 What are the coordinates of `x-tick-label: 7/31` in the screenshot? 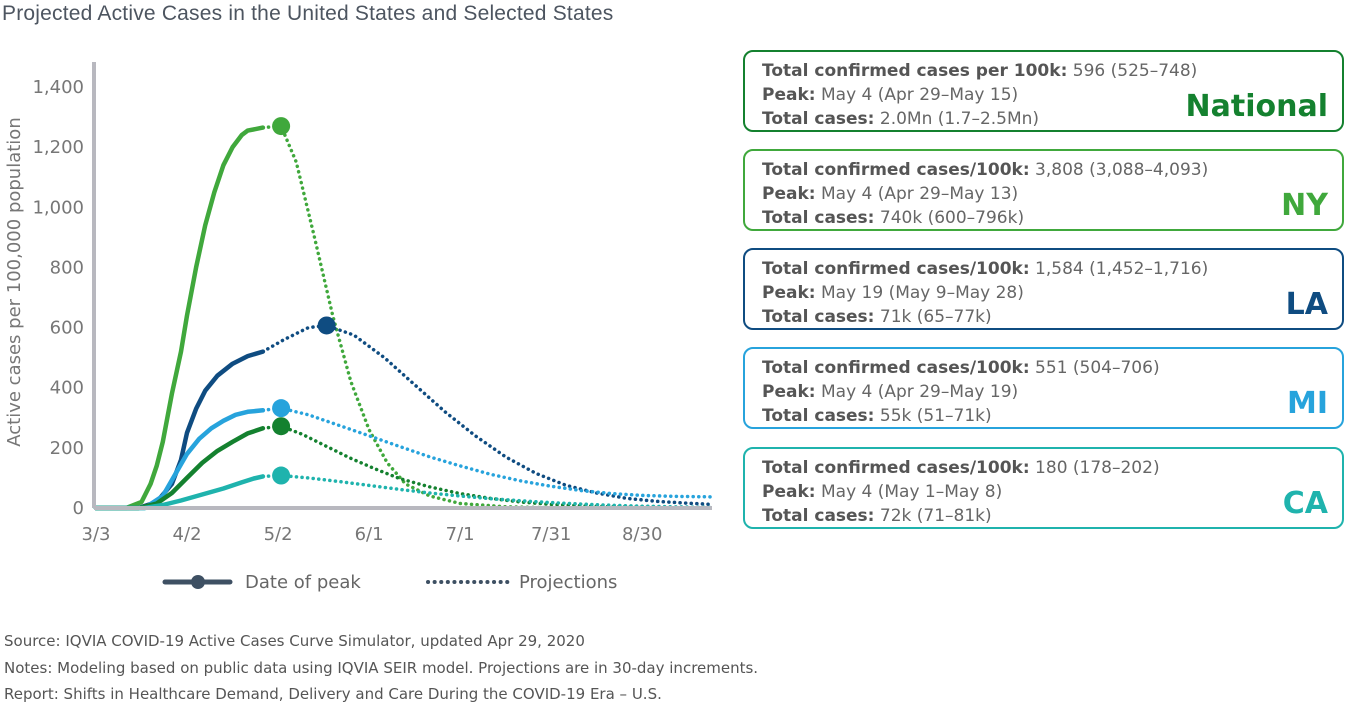 It's located at (551, 534).